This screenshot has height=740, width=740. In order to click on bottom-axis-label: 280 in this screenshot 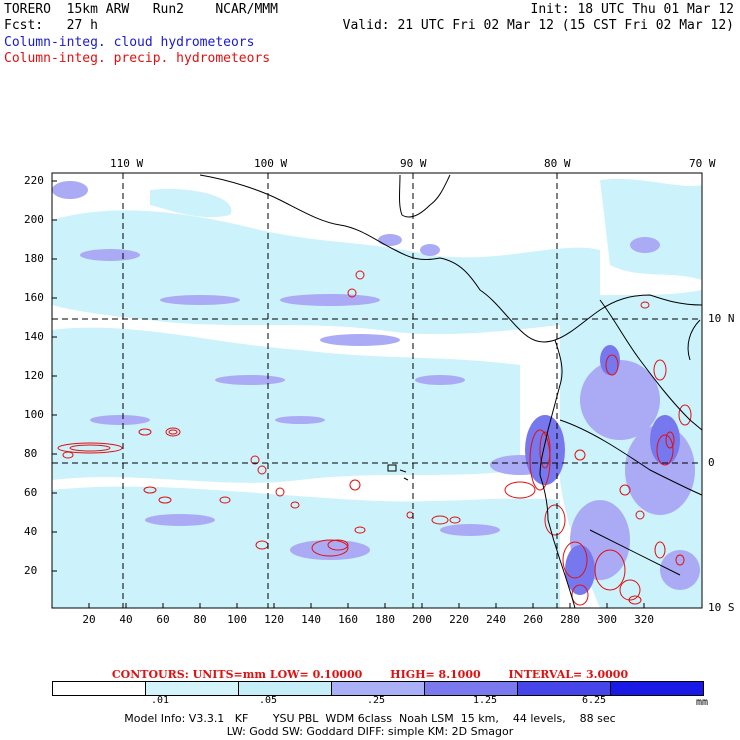, I will do `click(570, 619)`.